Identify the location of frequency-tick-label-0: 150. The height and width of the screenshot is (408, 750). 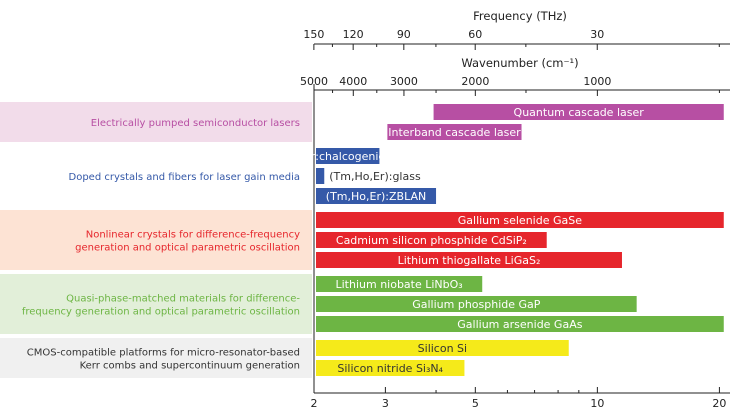
(313, 34).